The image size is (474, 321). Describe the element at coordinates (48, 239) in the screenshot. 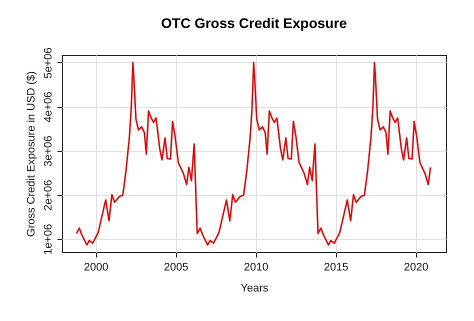

I see `y-tick-label: 1e+06` at that location.